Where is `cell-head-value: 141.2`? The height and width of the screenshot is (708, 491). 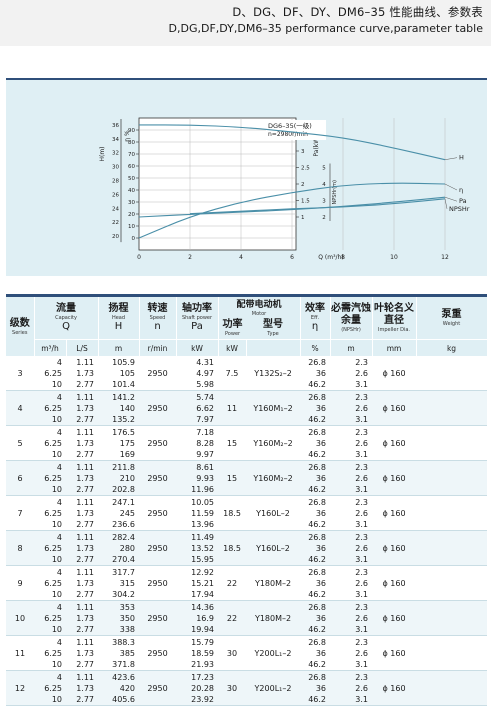
cell-head-value: 141.2 is located at coordinates (124, 397).